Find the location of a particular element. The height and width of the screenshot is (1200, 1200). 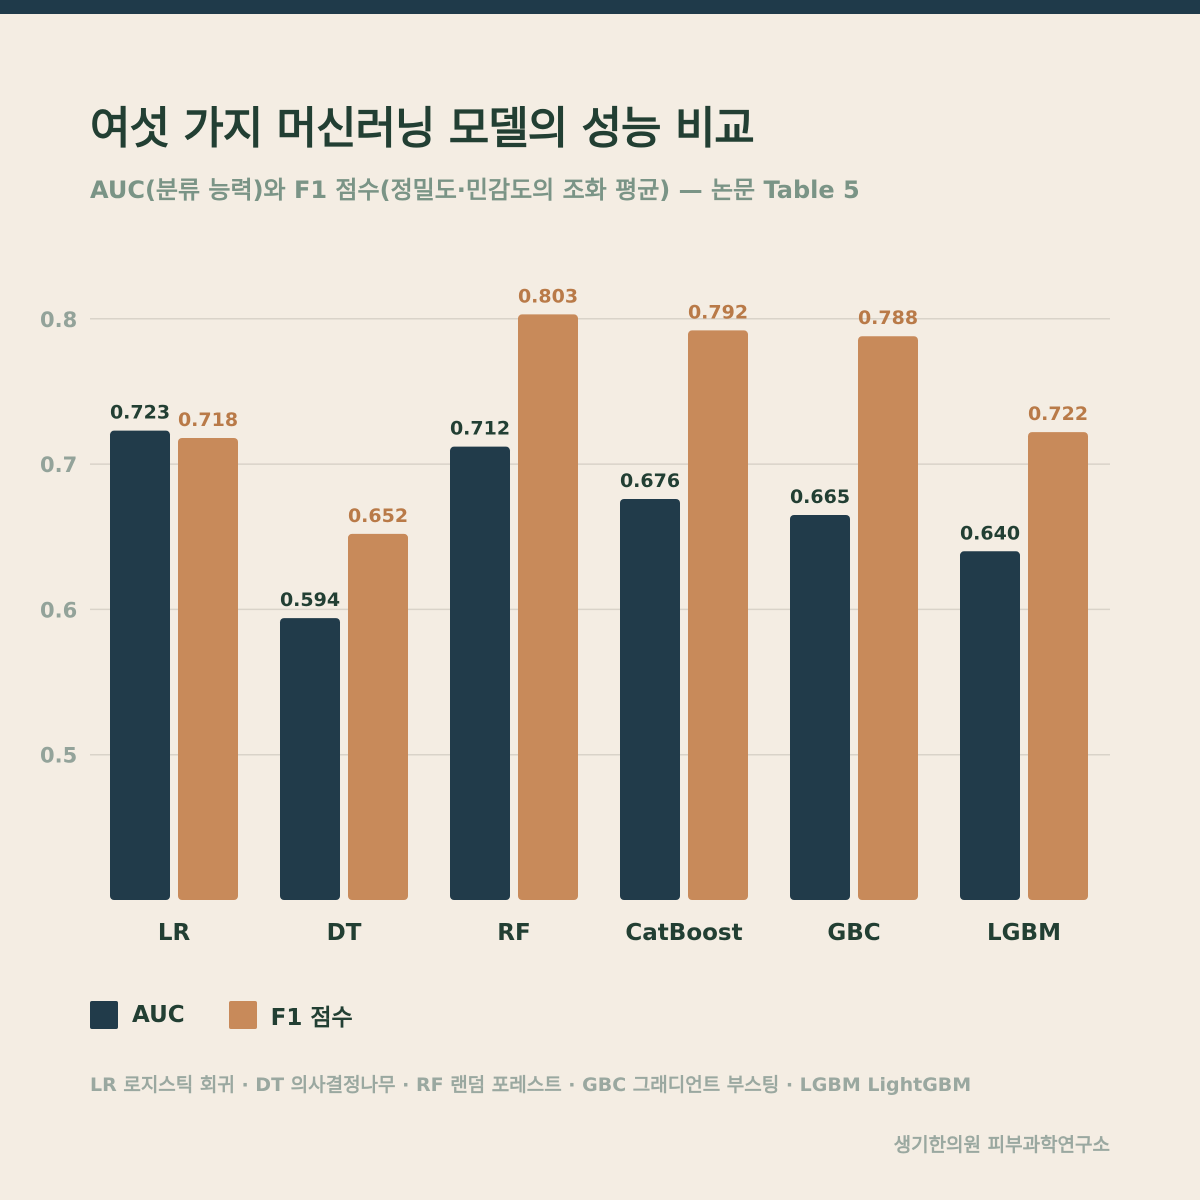

x-tick-label: DT is located at coordinates (344, 933).